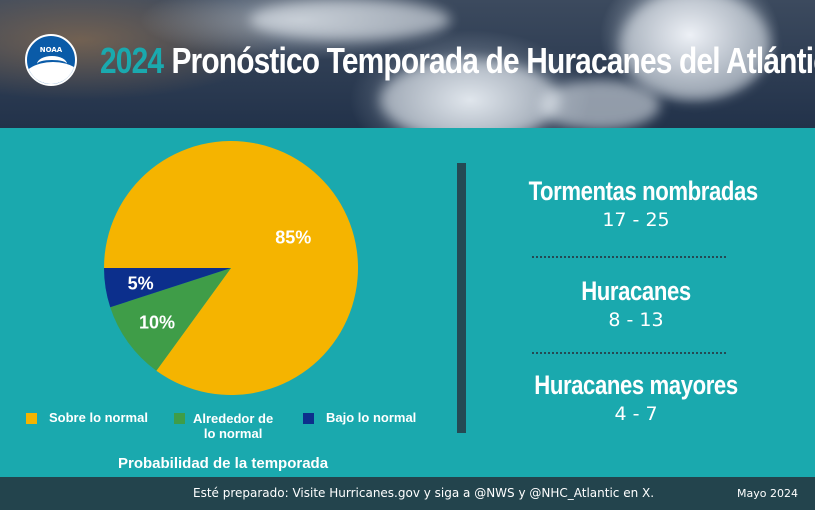 The image size is (815, 510). I want to click on pie-slice-near, so click(170, 319).